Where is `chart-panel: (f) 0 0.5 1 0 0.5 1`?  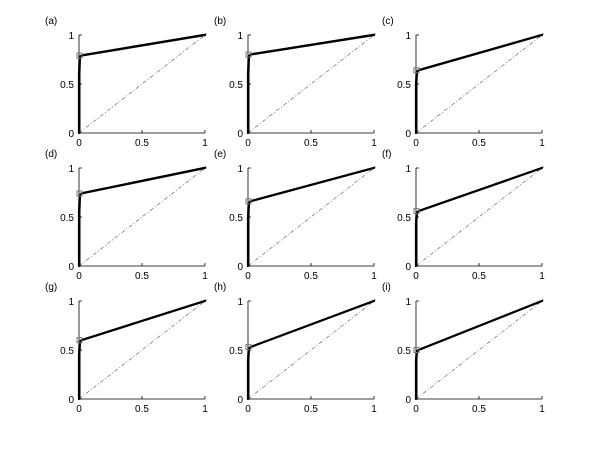 chart-panel: (f) 0 0.5 1 0 0.5 1 is located at coordinates (463, 215).